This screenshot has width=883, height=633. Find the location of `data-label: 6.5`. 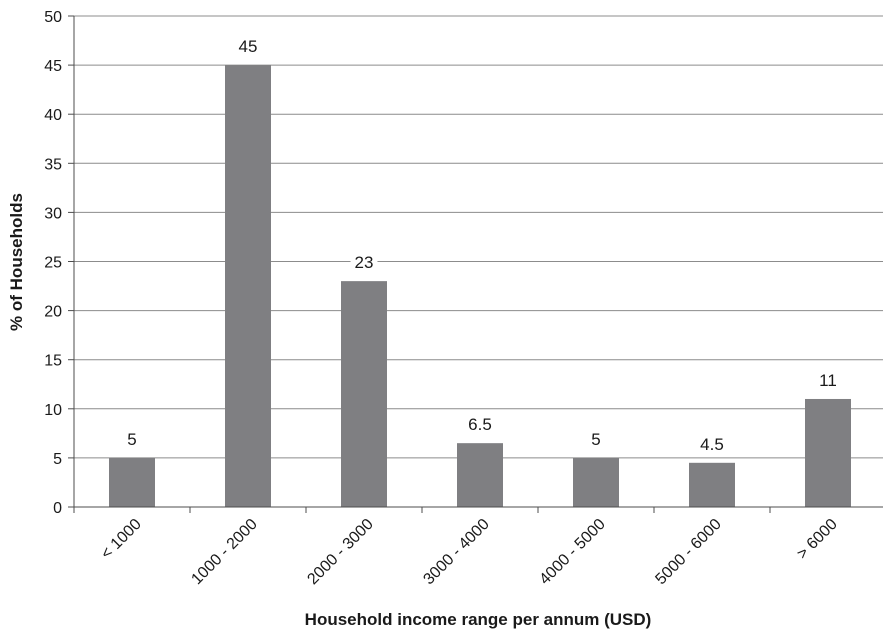

data-label: 6.5 is located at coordinates (480, 424).